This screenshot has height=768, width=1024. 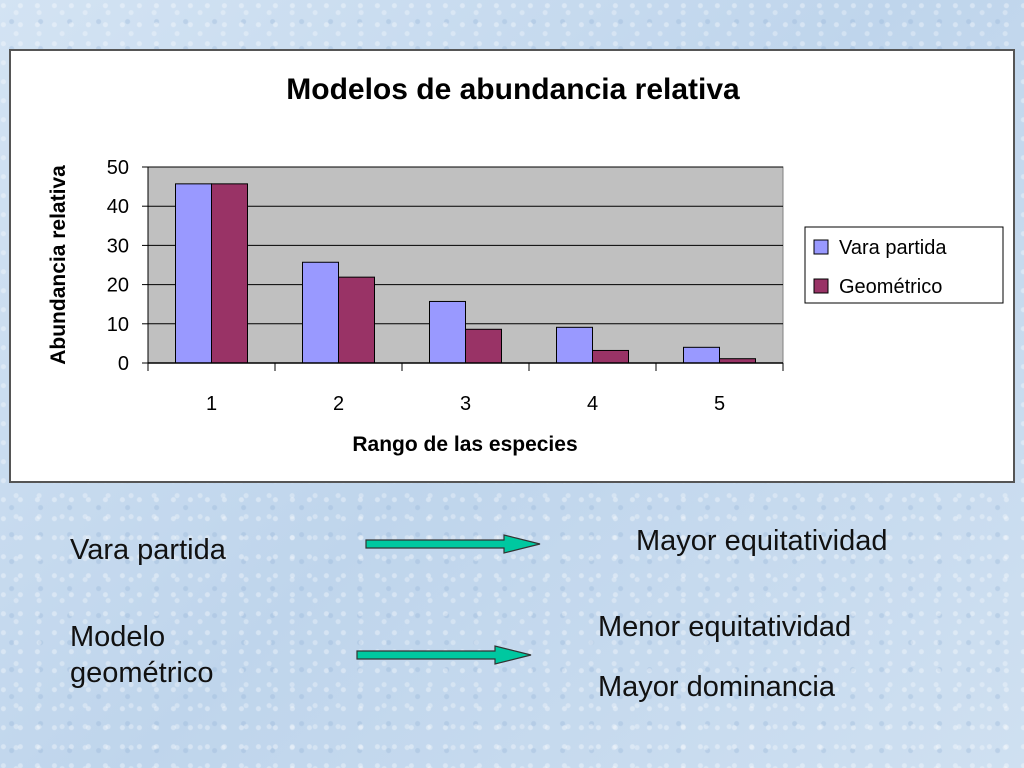 I want to click on annotation-vara-partida: Vara partida, so click(x=148, y=550).